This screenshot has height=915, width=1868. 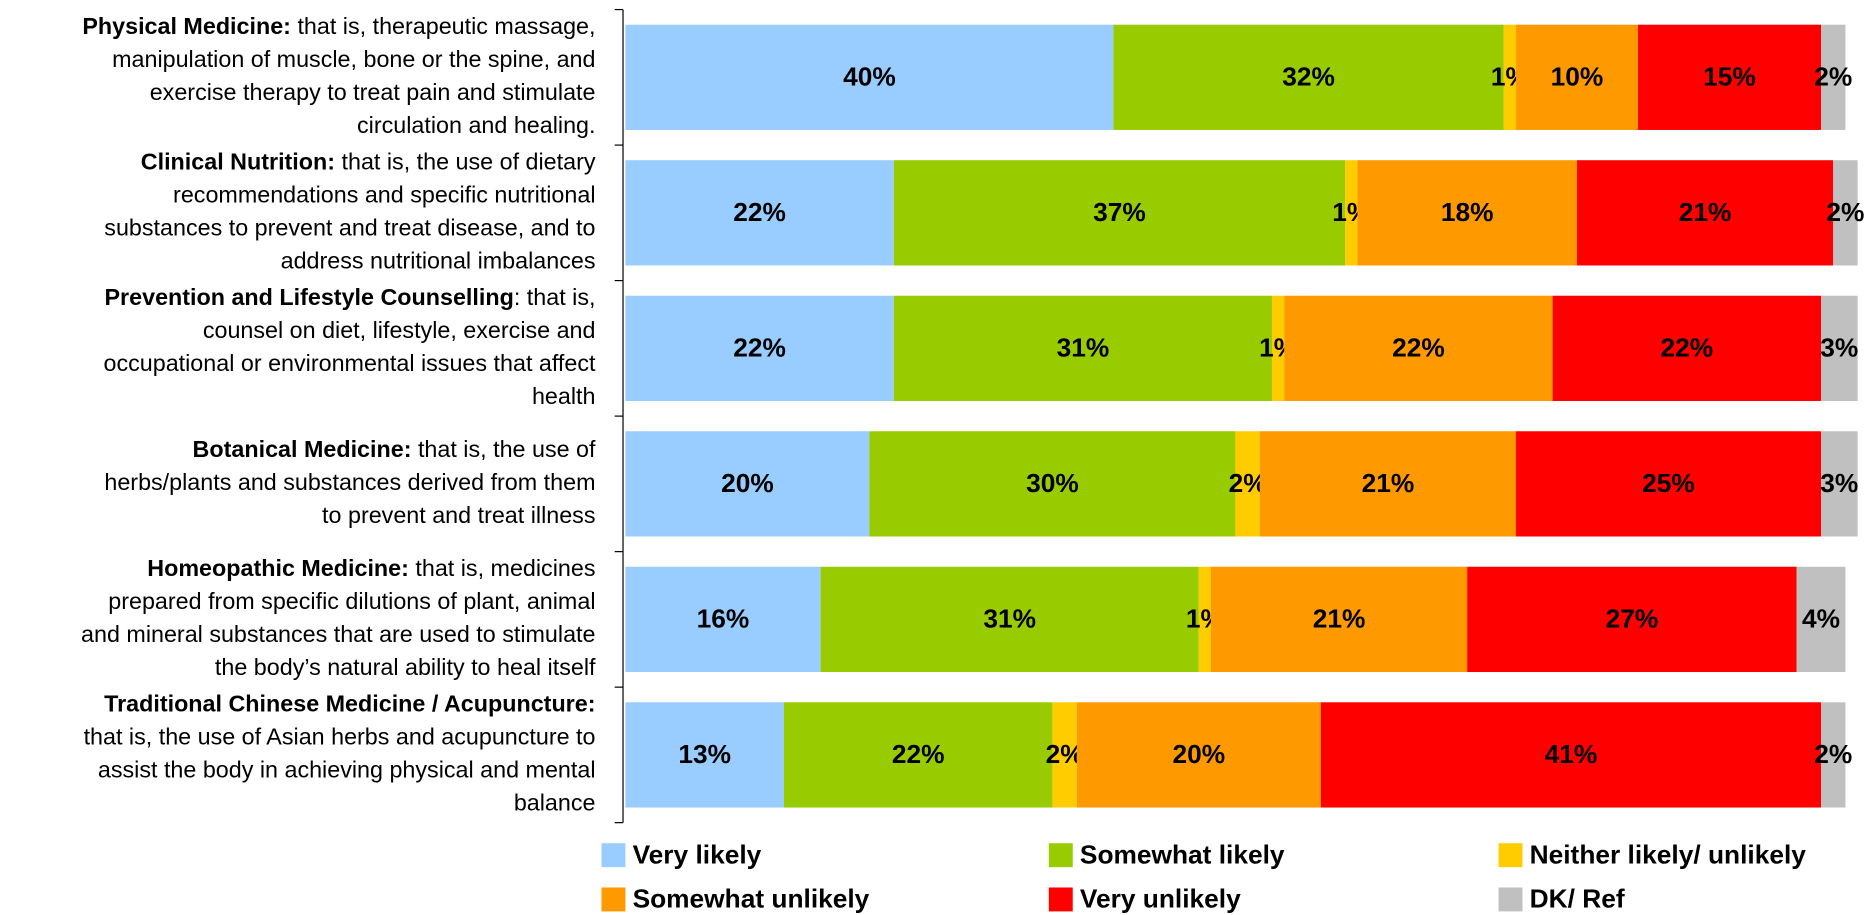 I want to click on data-label: 27%, so click(x=1632, y=619).